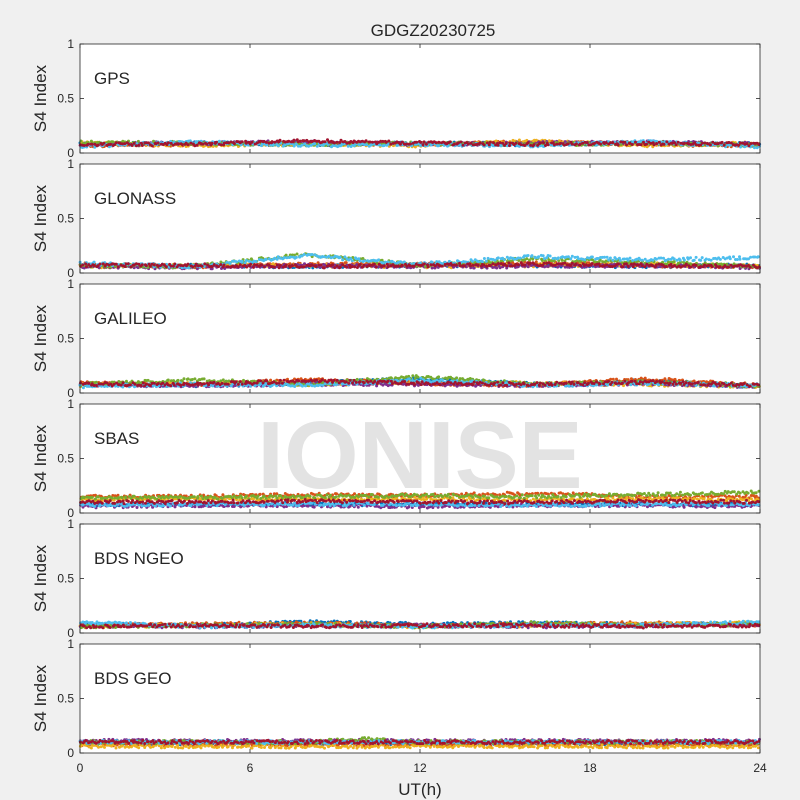 The image size is (800, 800). I want to click on panel-label: GLONASS, so click(135, 198).